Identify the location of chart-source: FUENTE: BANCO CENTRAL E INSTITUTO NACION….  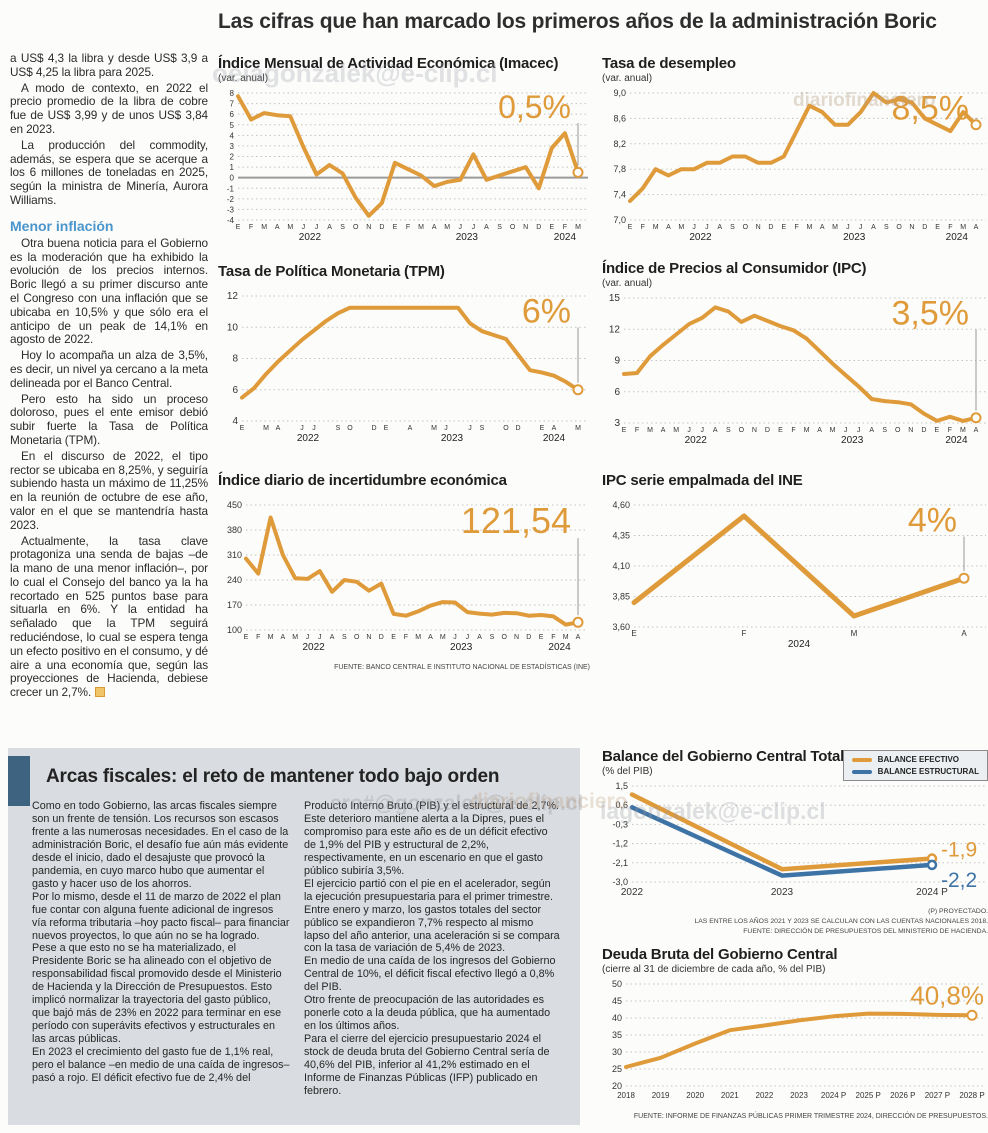
(462, 667).